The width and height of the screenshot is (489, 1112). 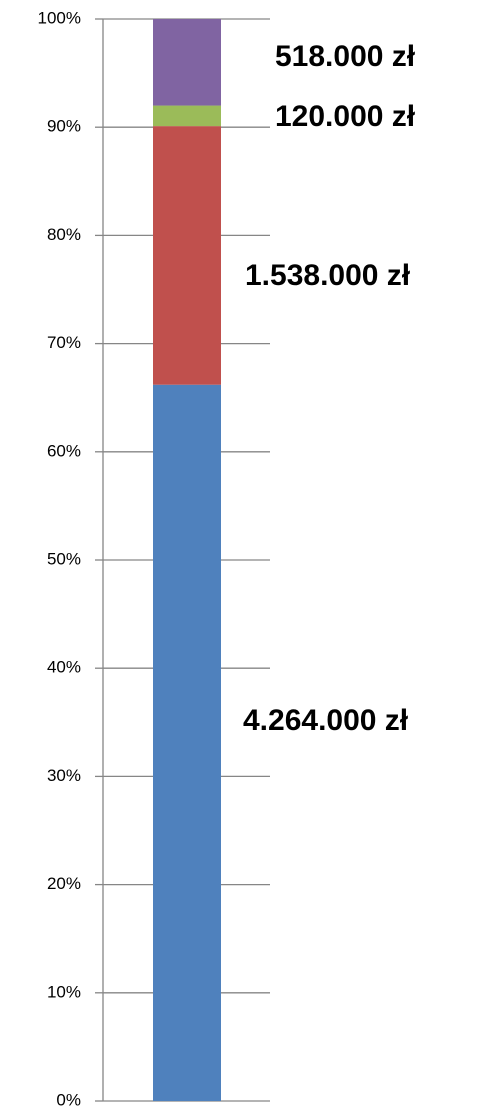 What do you see at coordinates (64, 775) in the screenshot?
I see `y-tick-label: 30%` at bounding box center [64, 775].